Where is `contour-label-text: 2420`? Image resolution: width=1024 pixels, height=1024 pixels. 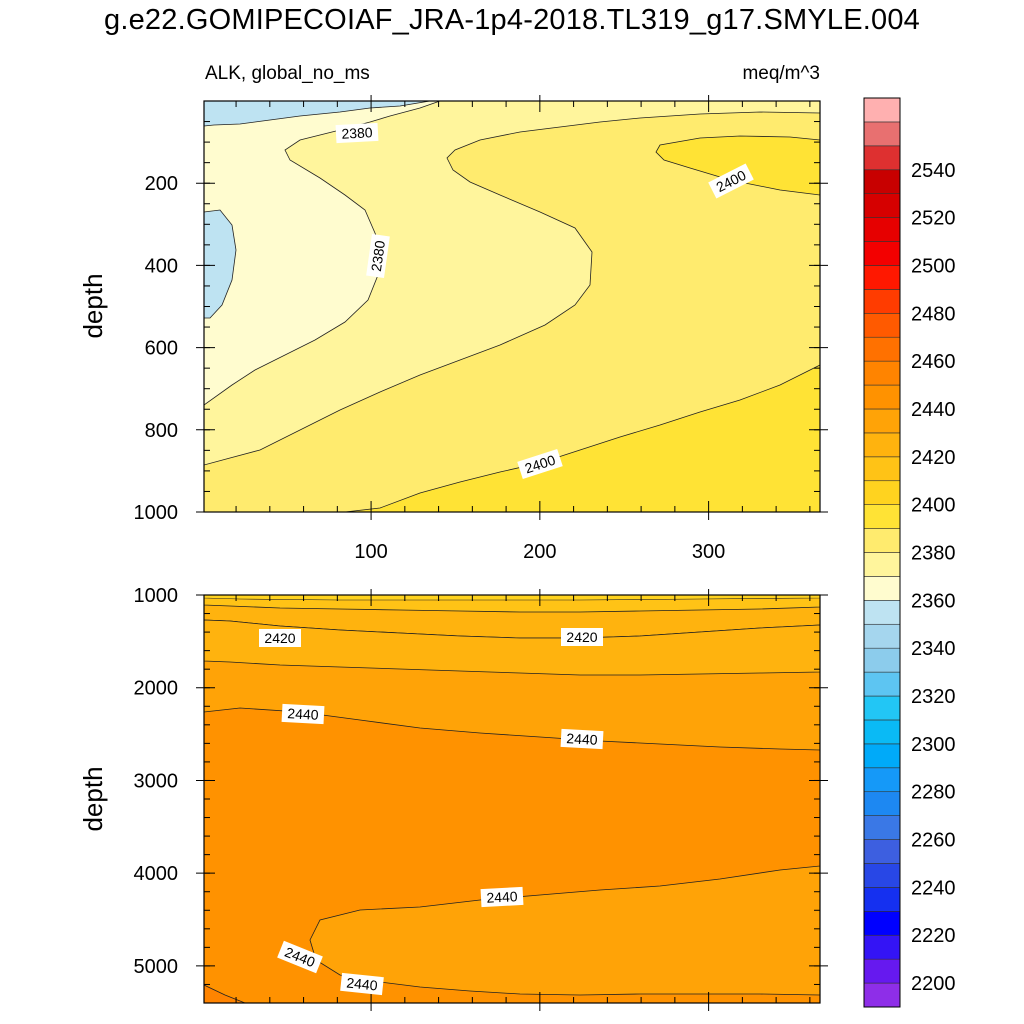 contour-label-text: 2420 is located at coordinates (279, 638).